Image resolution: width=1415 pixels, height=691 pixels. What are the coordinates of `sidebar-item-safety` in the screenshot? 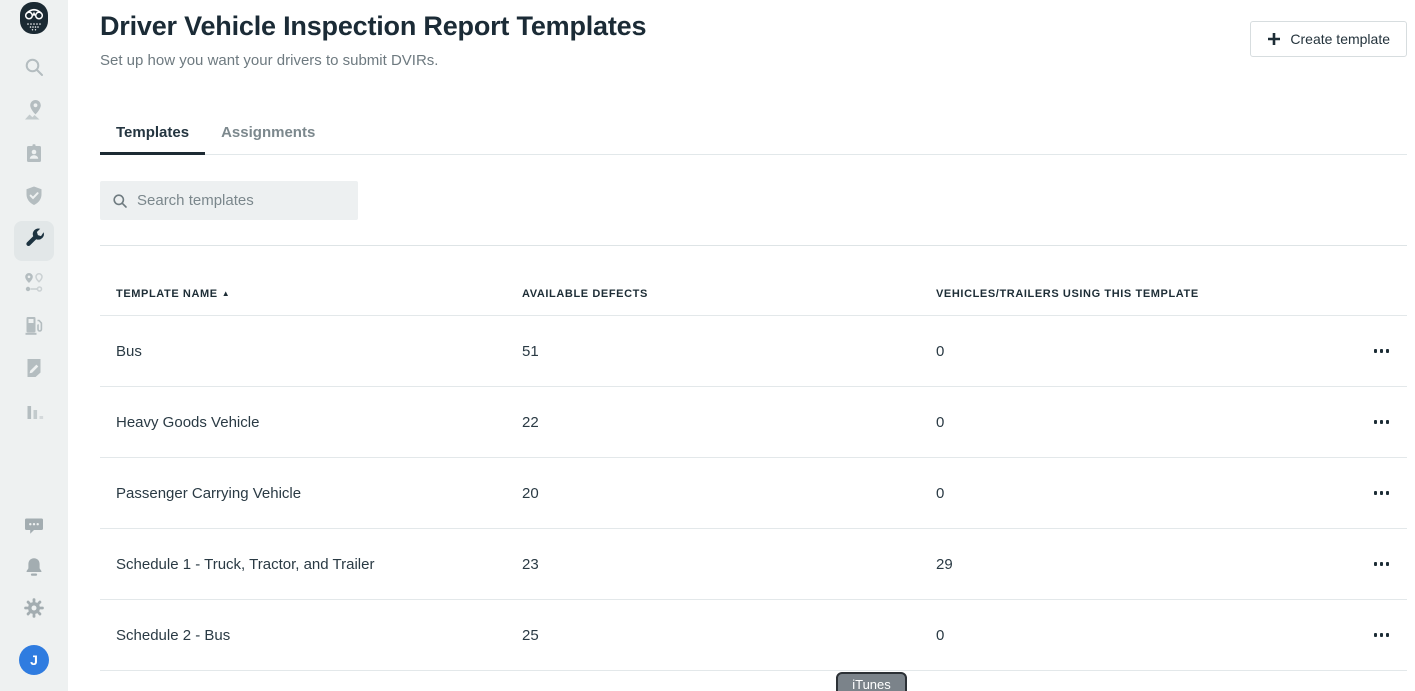 It's located at (34, 198).